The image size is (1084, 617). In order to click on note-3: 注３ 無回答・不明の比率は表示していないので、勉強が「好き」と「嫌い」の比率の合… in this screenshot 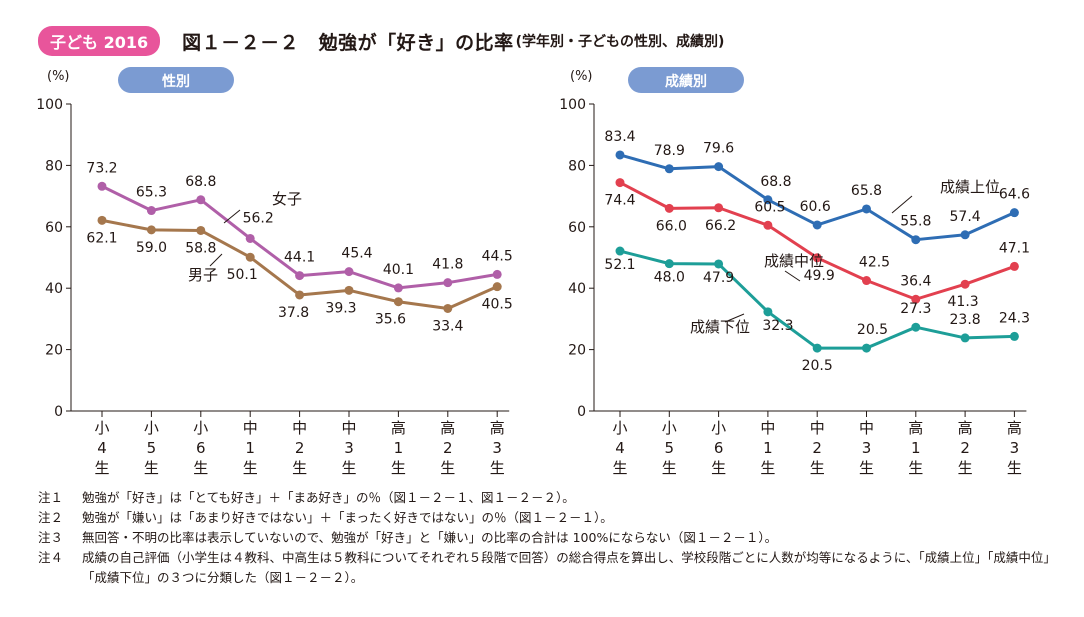, I will do `click(548, 538)`.